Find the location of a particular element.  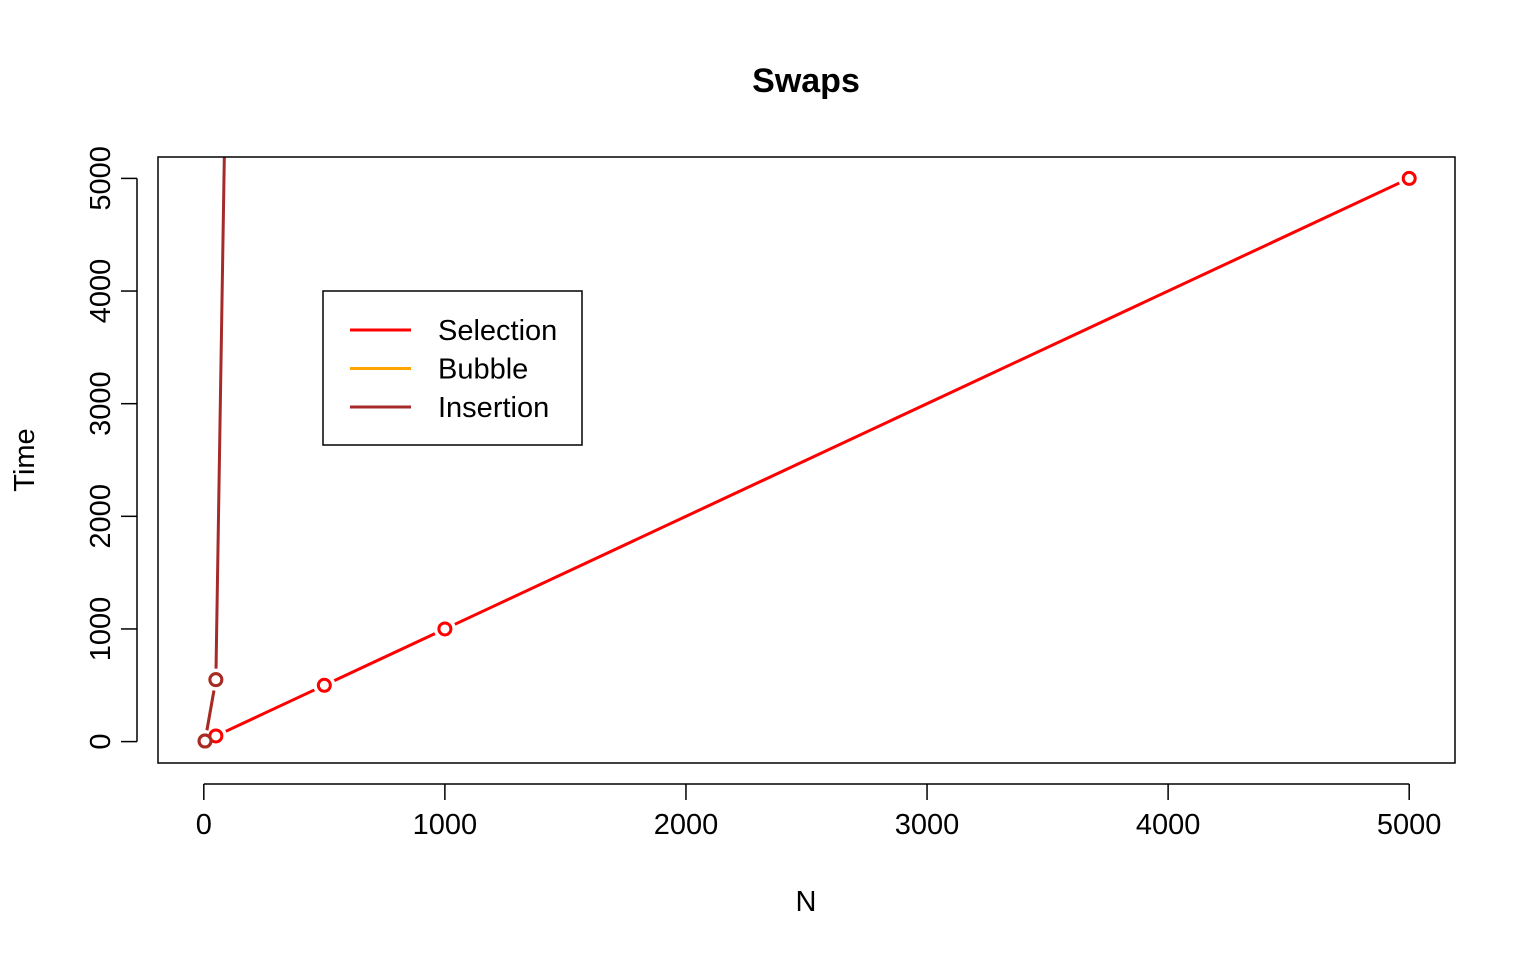

y-tick-label: 5000 is located at coordinates (101, 178).